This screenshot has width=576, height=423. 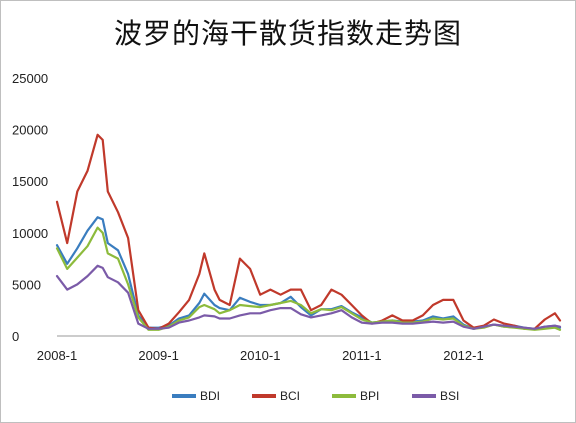 I want to click on x-tick-label: 2012-1, so click(x=463, y=355).